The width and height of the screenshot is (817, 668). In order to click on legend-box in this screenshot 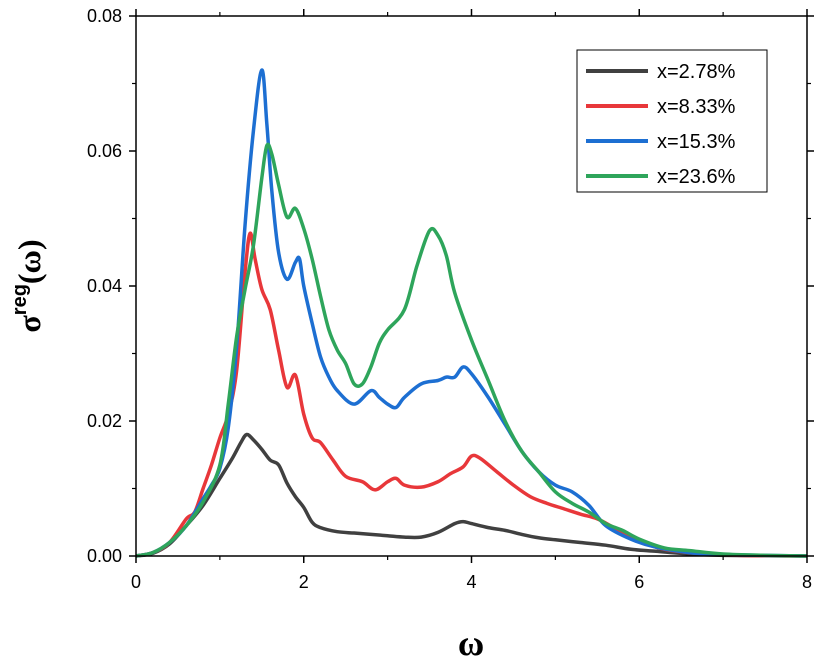, I will do `click(672, 121)`.